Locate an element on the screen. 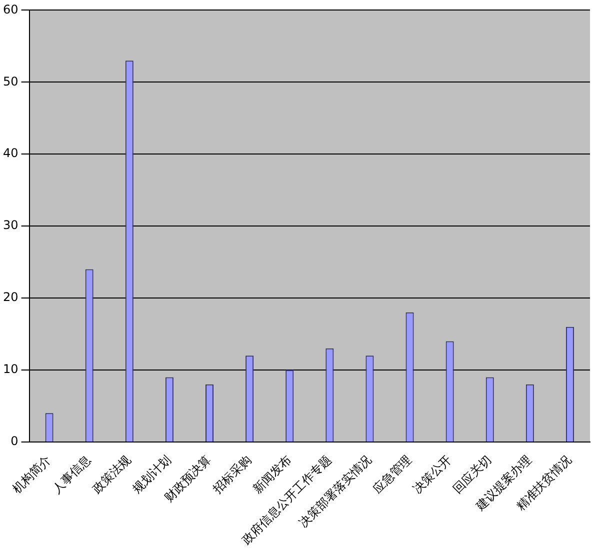 This screenshot has width=600, height=551. y-tick-label: 40 is located at coordinates (10, 153).